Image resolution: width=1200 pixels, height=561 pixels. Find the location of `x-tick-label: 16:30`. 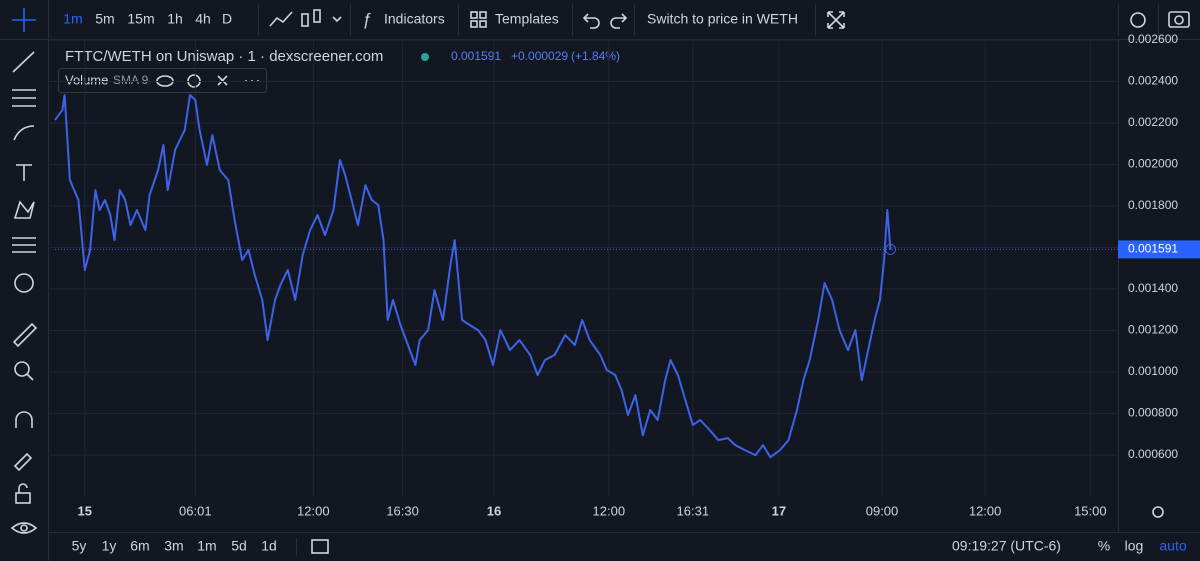

x-tick-label: 16:30 is located at coordinates (402, 510).